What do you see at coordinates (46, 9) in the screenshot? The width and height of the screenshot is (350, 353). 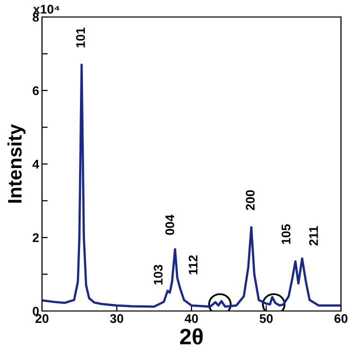 I see `text: x10⁴` at bounding box center [46, 9].